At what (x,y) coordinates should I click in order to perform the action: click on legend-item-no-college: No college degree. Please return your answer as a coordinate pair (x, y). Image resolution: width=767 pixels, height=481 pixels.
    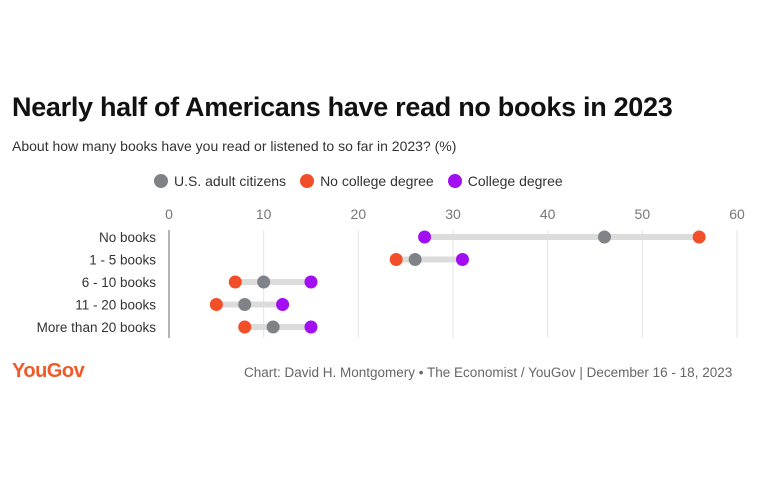
    Looking at the image, I should click on (367, 181).